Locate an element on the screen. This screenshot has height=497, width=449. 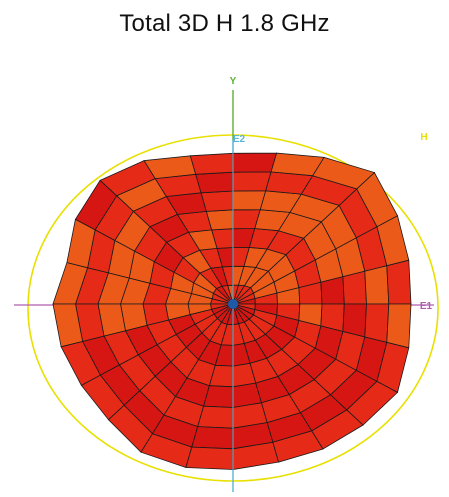
axis-label-y: Y is located at coordinates (233, 81).